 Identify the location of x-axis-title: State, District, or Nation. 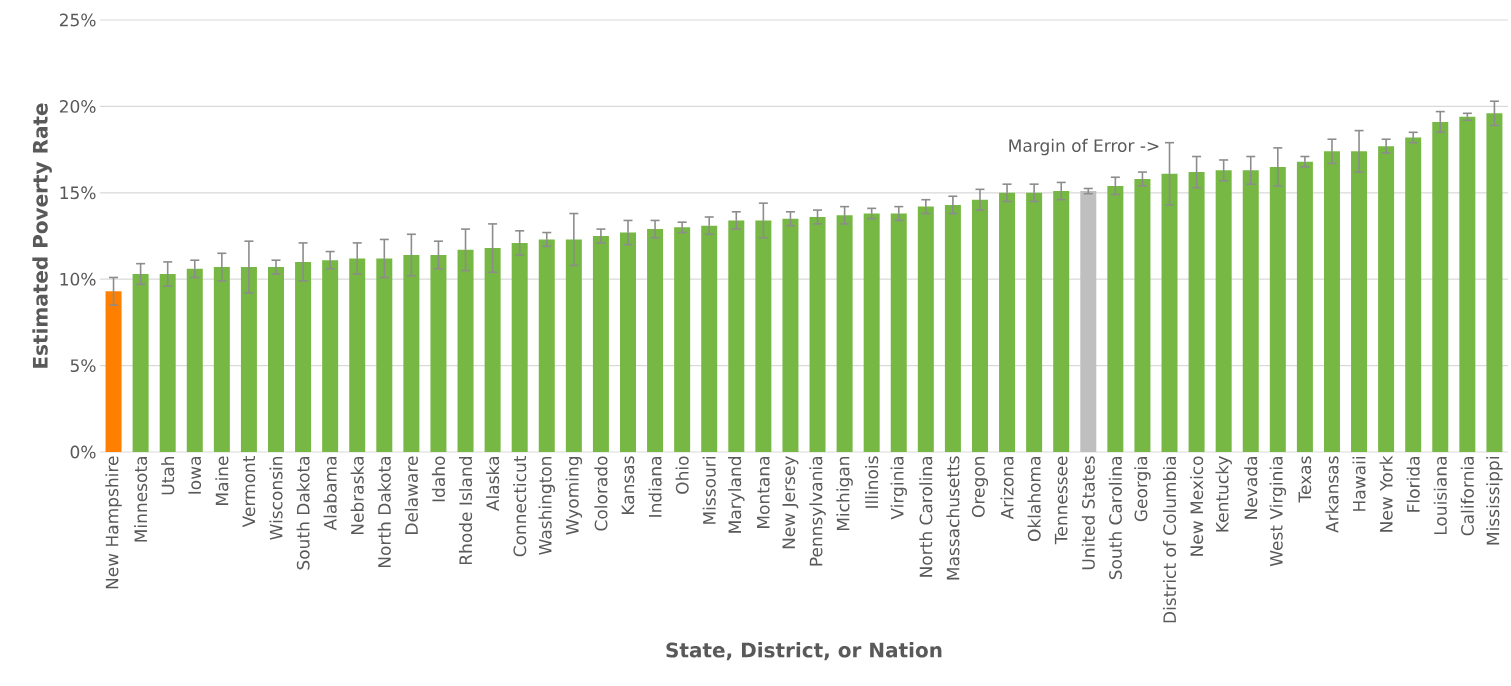
(804, 651).